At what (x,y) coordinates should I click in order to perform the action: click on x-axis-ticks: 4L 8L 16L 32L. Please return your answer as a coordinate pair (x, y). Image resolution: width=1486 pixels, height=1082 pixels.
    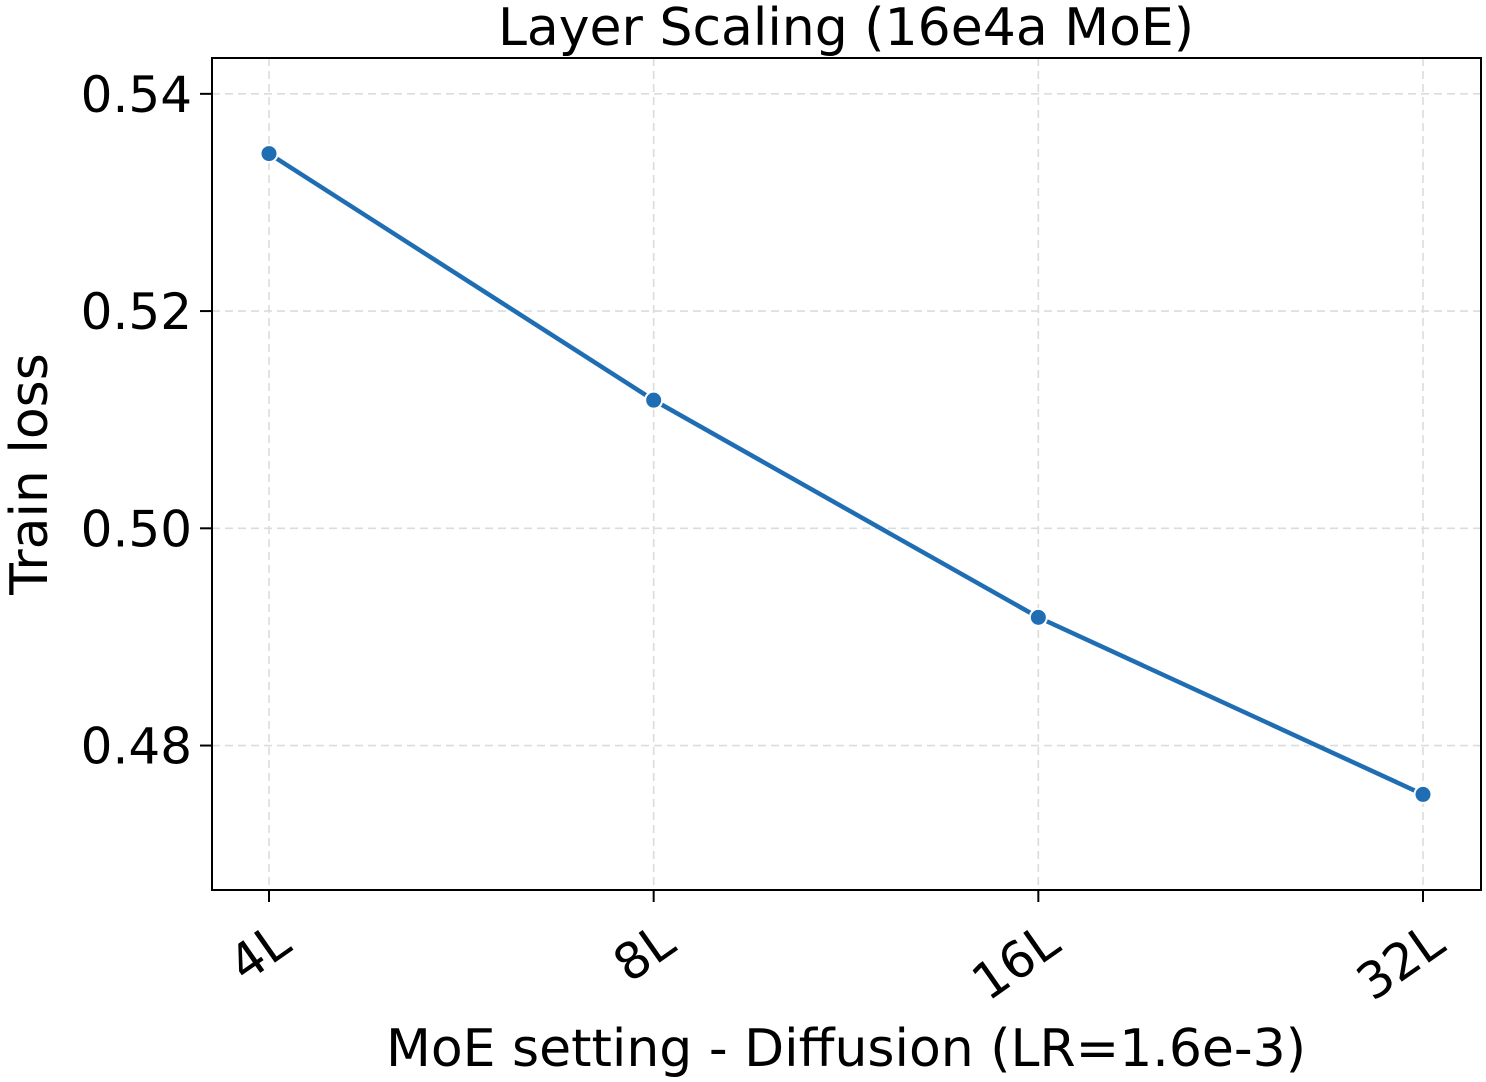
    Looking at the image, I should click on (836, 951).